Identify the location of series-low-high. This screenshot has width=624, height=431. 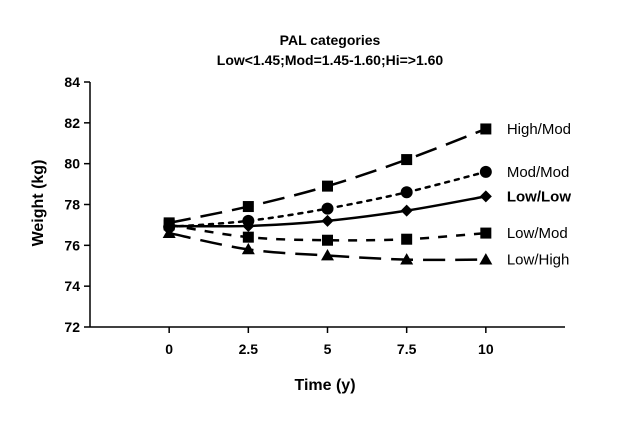
(327, 245).